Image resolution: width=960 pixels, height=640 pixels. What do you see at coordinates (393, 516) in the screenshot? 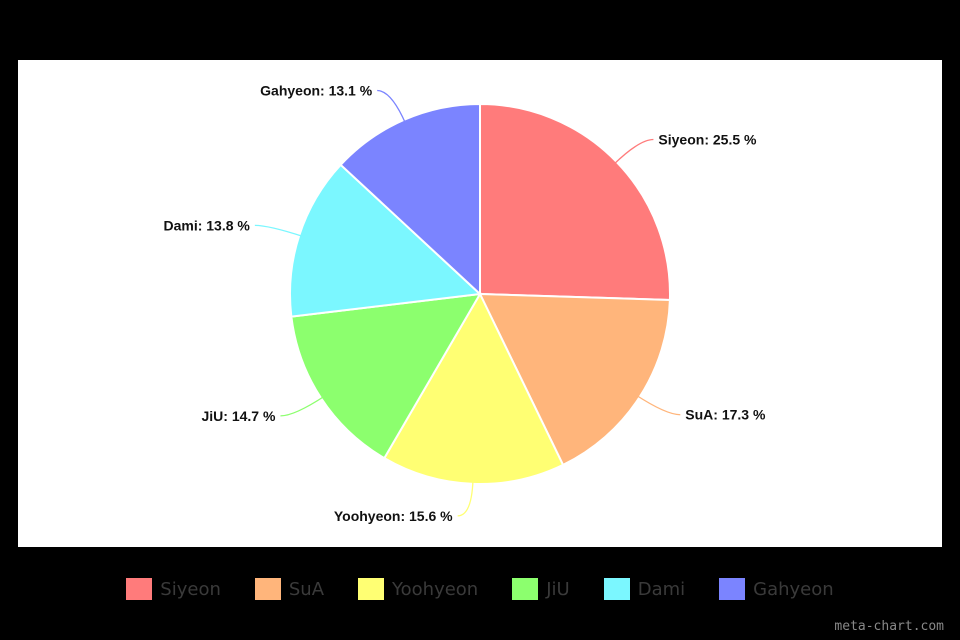
I see `data-label: Yoohyeon: 15.6 %` at bounding box center [393, 516].